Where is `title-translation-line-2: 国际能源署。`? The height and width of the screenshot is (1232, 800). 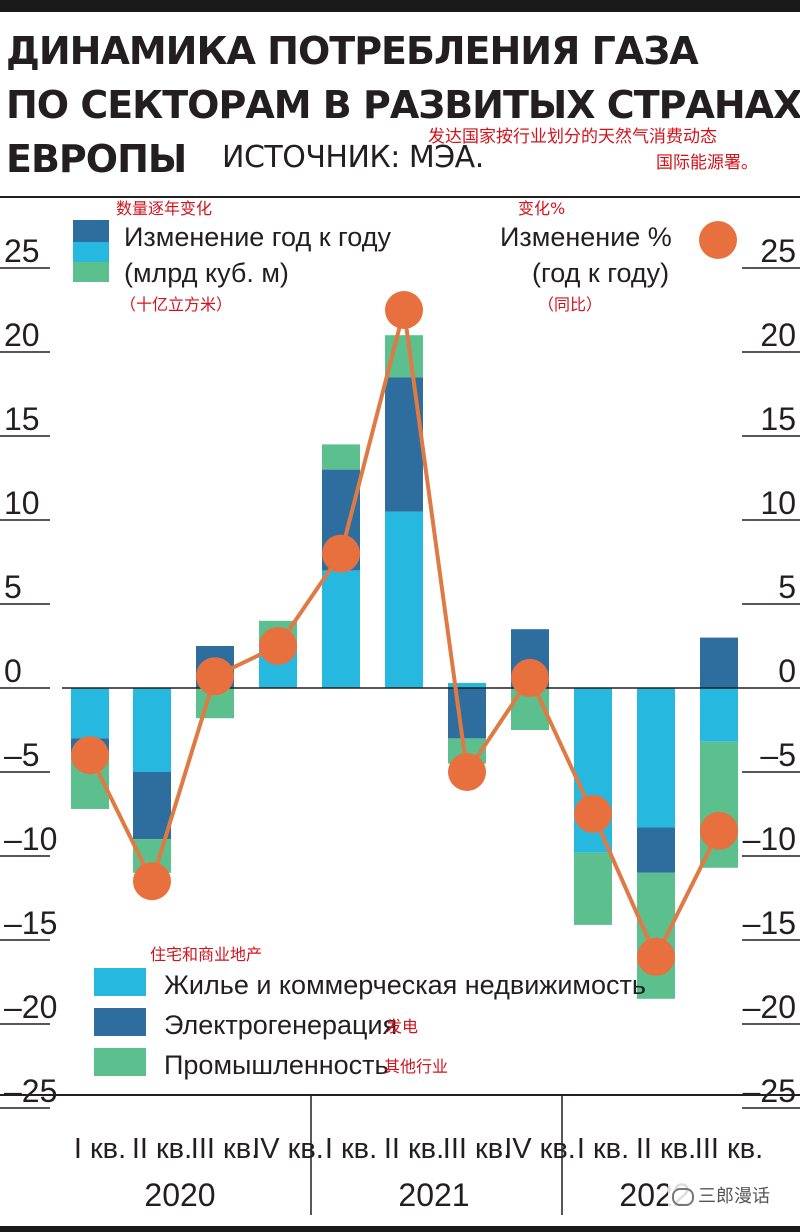 title-translation-line-2: 国际能源署。 is located at coordinates (707, 163).